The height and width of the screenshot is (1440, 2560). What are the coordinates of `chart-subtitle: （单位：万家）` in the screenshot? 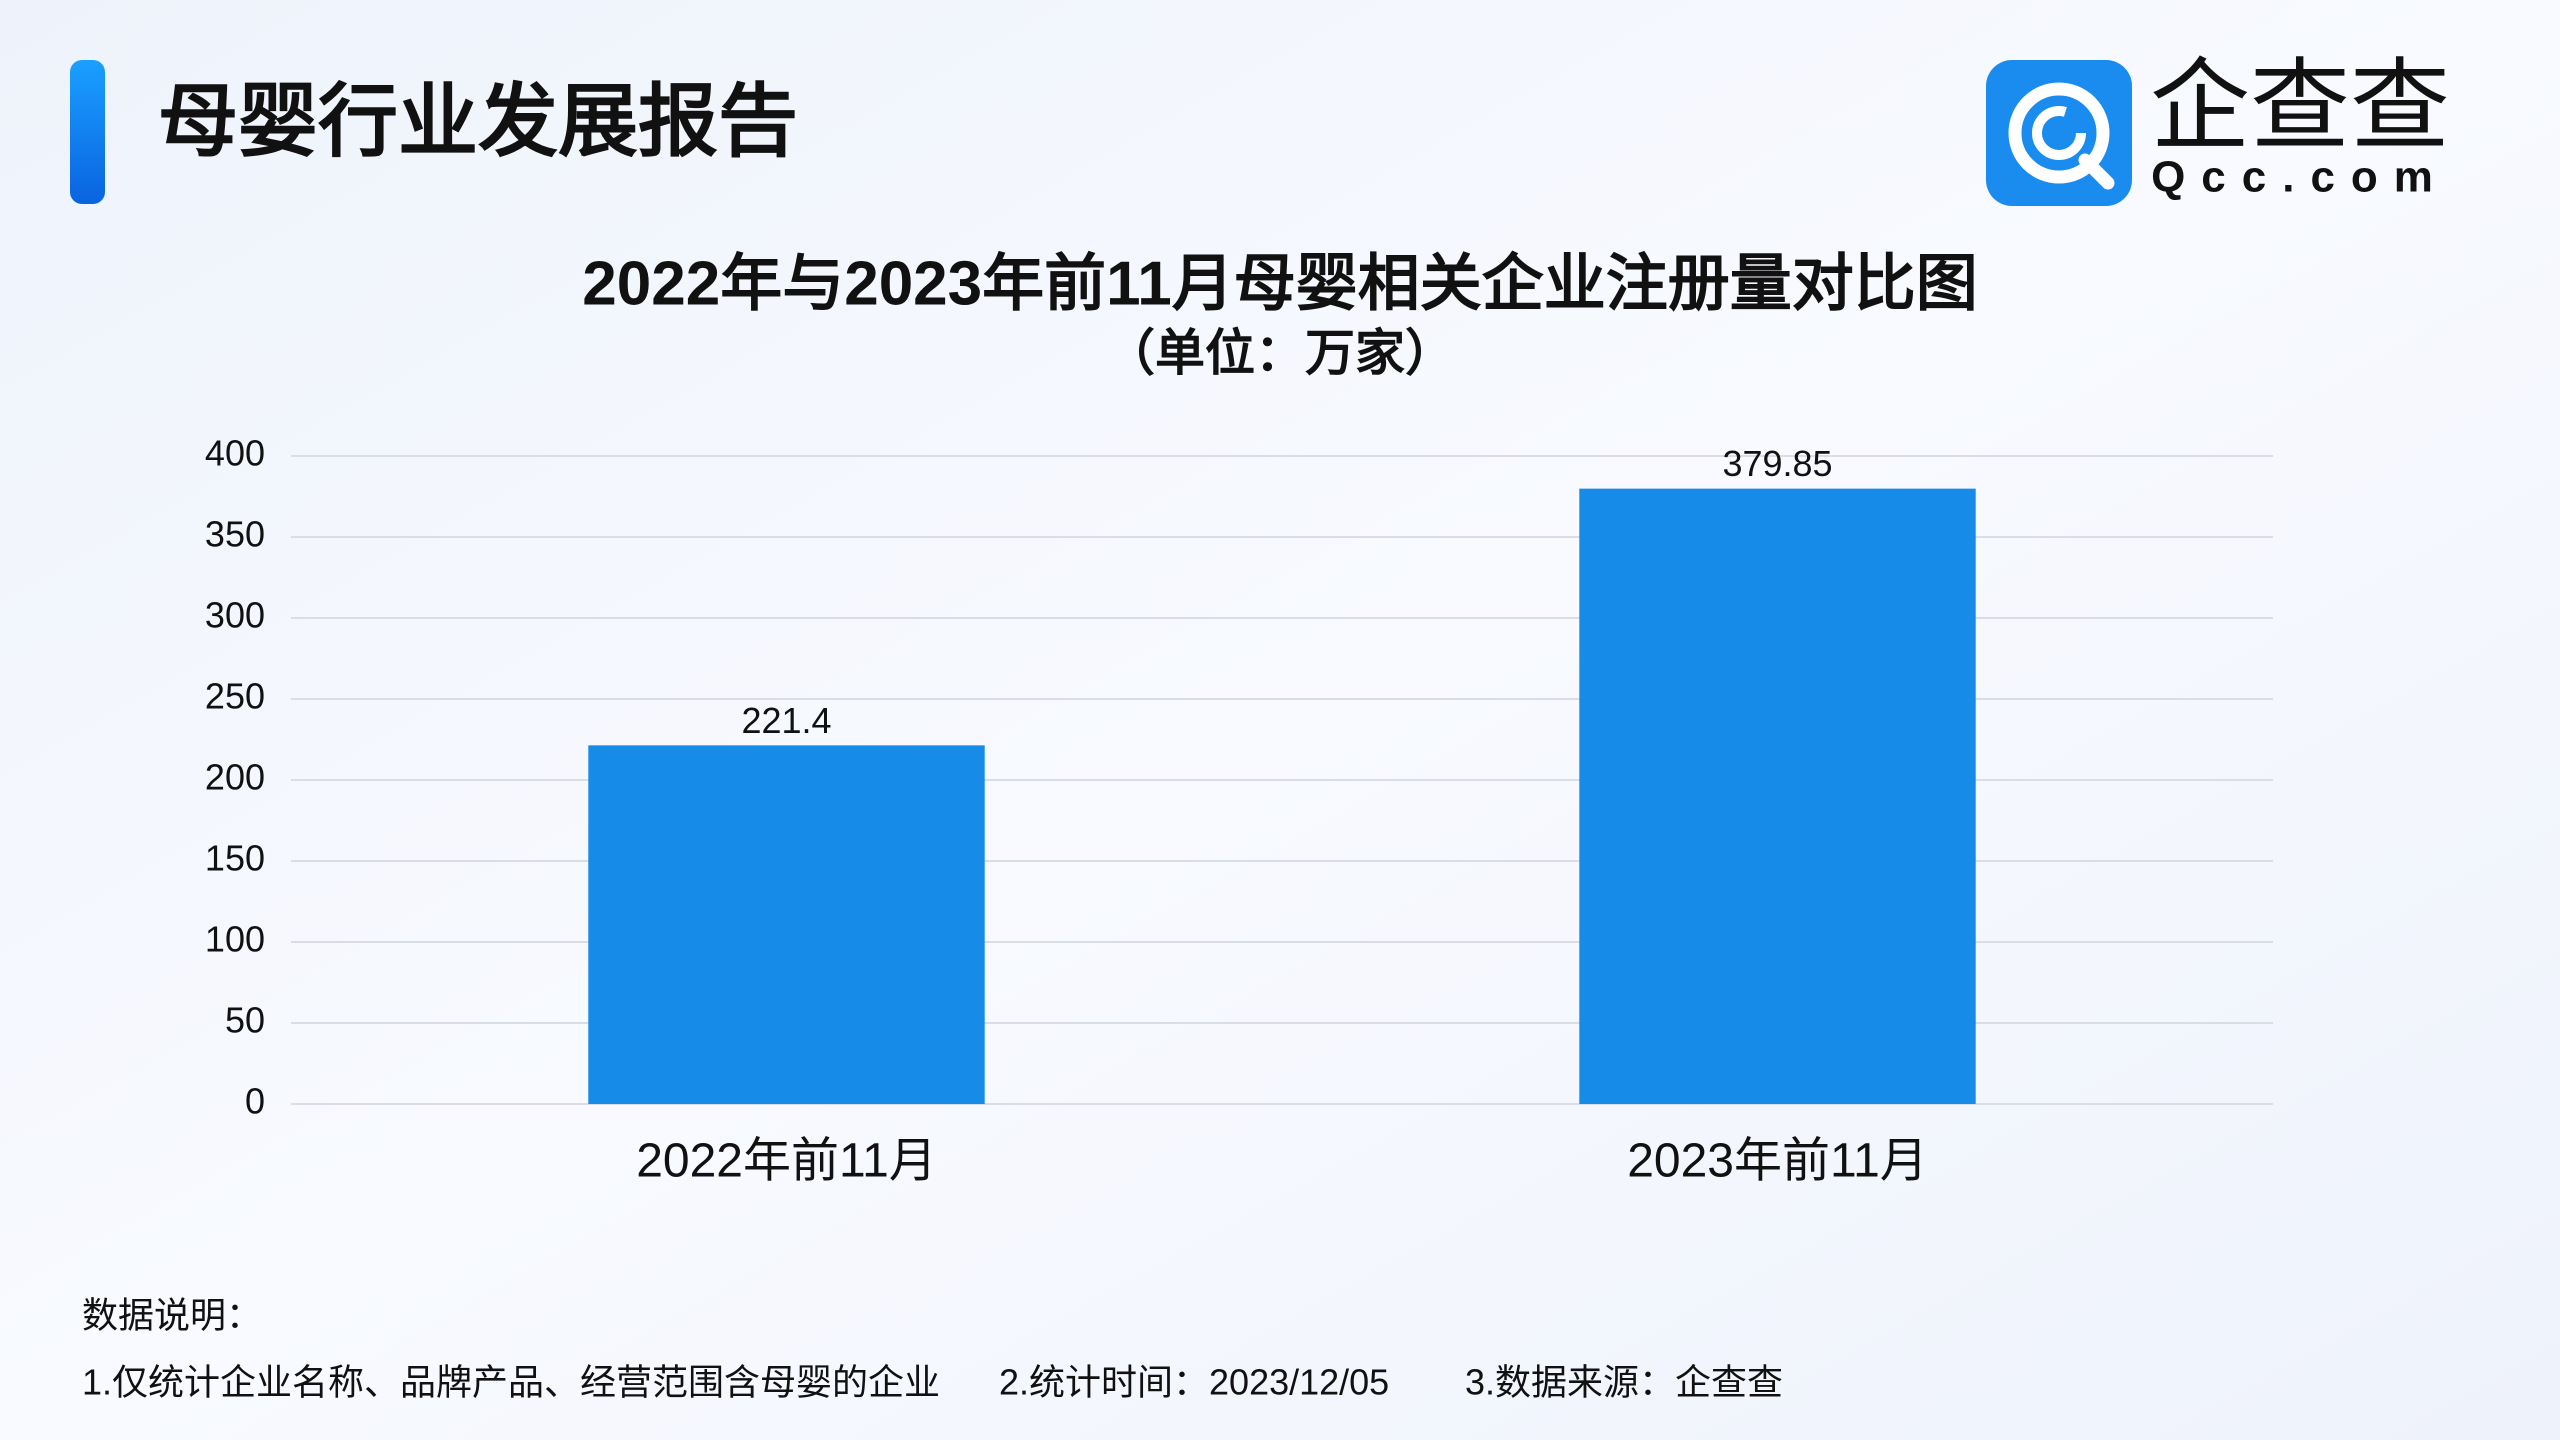 It's located at (1280, 353).